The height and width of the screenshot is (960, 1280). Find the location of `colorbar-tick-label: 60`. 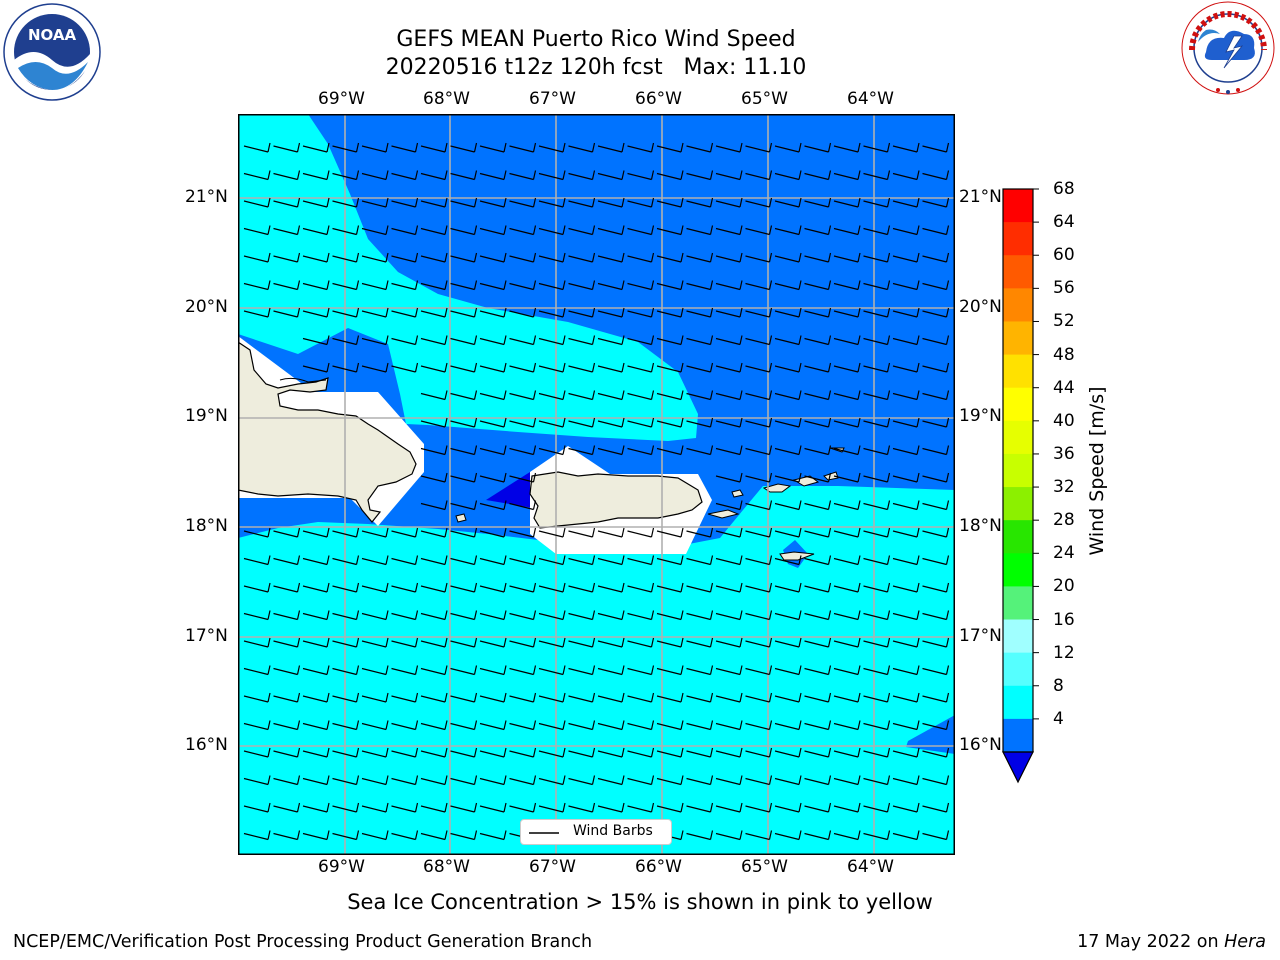

colorbar-tick-label: 60 is located at coordinates (1064, 255).